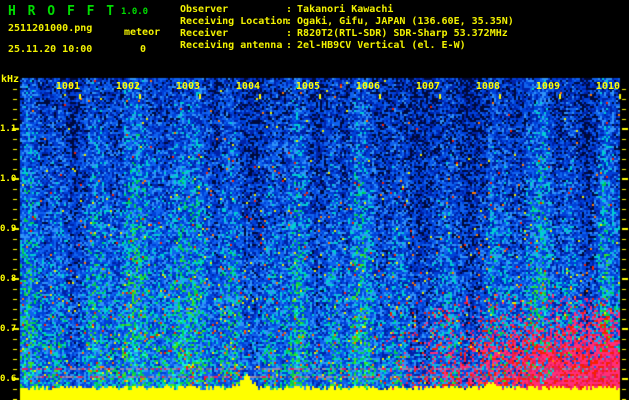 The width and height of the screenshot is (629, 400). Describe the element at coordinates (367, 86) in the screenshot. I see `x-tick-label: 1006` at that location.